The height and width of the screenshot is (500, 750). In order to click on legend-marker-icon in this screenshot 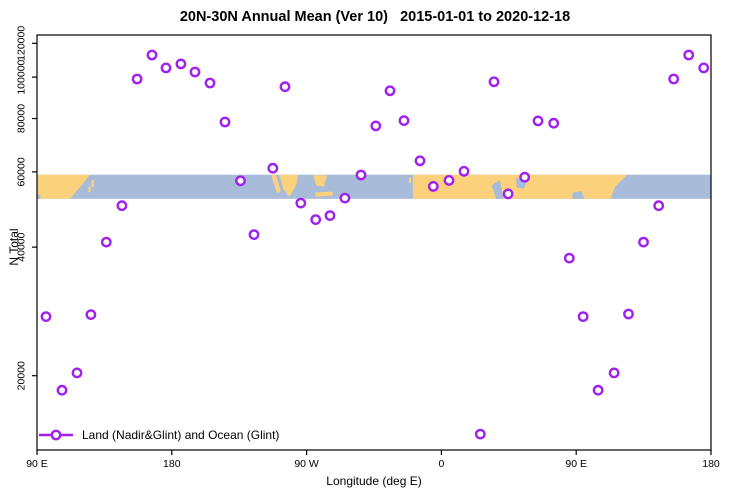, I will do `click(56, 435)`.